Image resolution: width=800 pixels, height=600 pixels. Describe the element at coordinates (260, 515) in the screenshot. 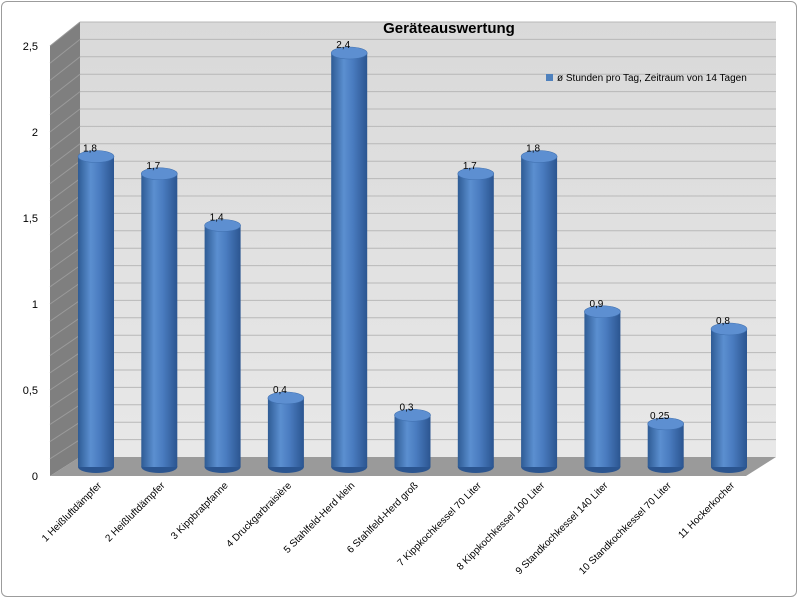

I see `category-label: 4 Druckgarbraisière` at that location.